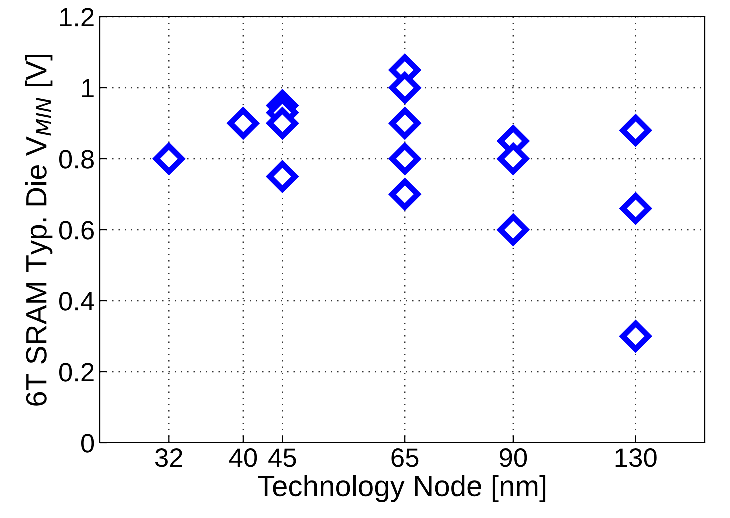  Describe the element at coordinates (282, 458) in the screenshot. I see `x-tick-label: 45` at that location.